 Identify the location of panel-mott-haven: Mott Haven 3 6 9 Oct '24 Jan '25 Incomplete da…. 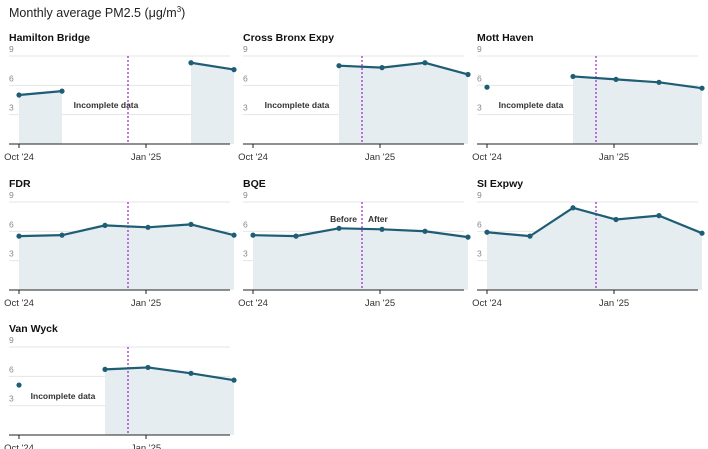
(588, 97).